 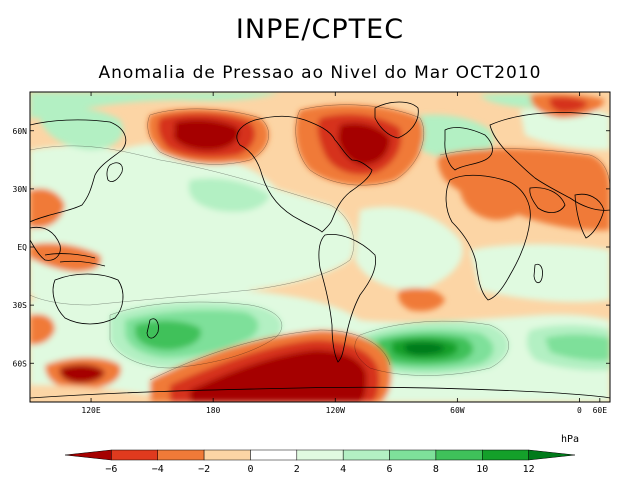 I want to click on lat-tick-label: 60S, so click(x=20, y=363).